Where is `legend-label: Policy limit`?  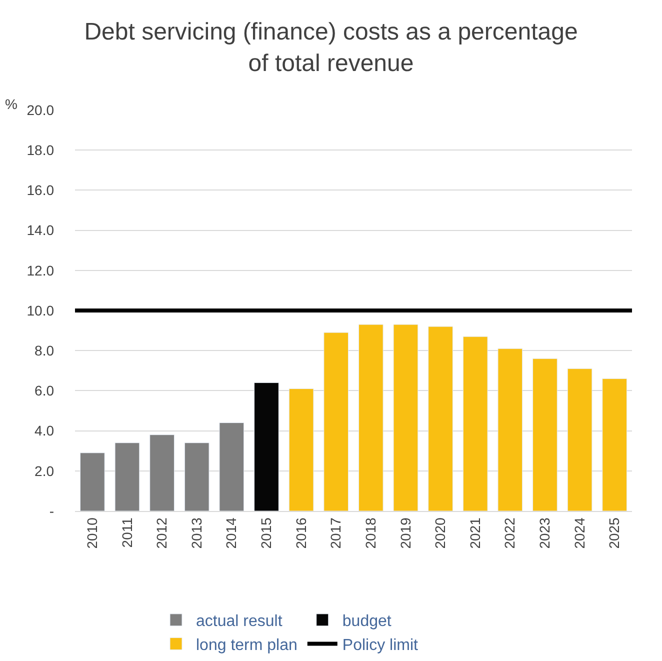 legend-label: Policy limit is located at coordinates (380, 645).